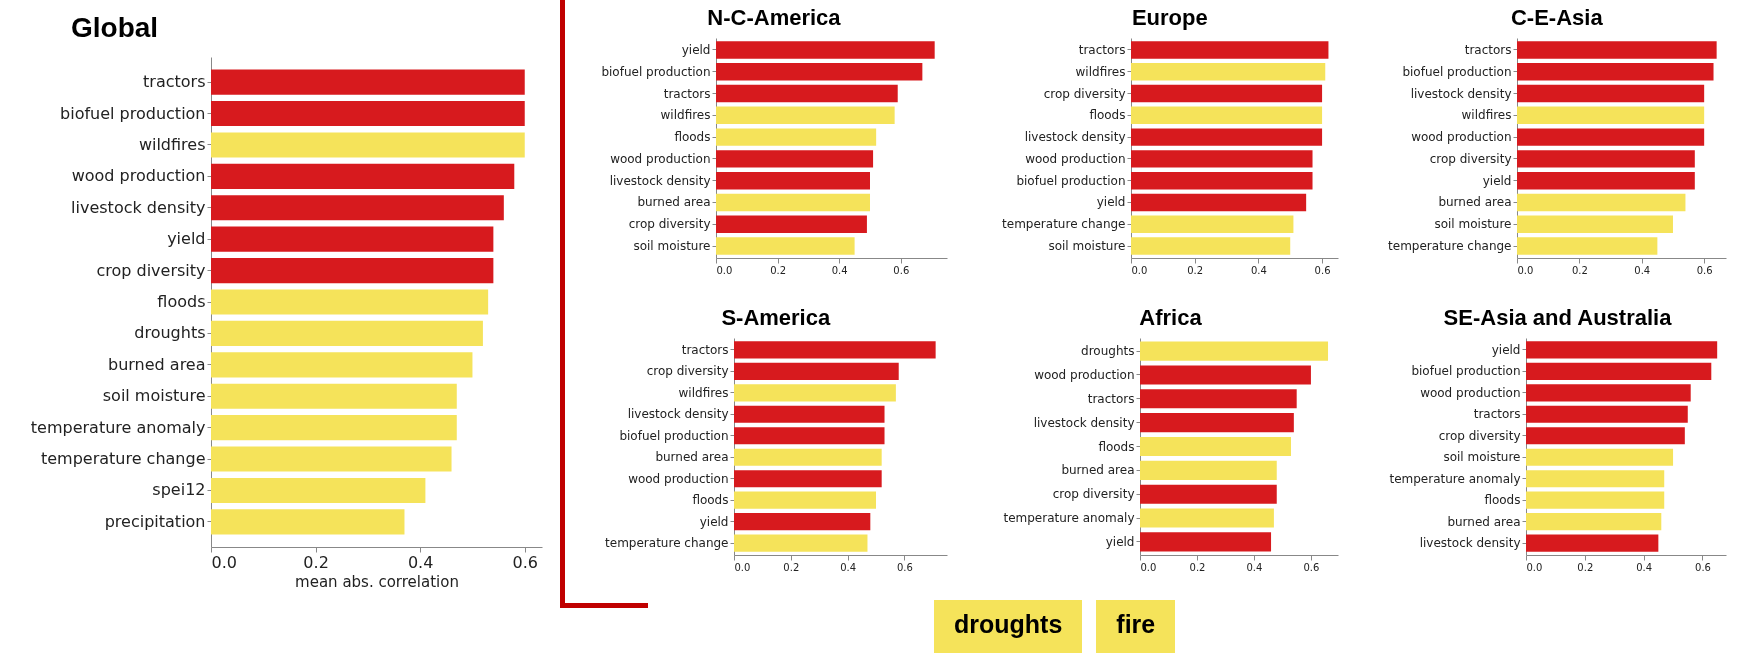 Image resolution: width=1748 pixels, height=654 pixels. Describe the element at coordinates (776, 317) in the screenshot. I see `chart-title: S-America` at that location.